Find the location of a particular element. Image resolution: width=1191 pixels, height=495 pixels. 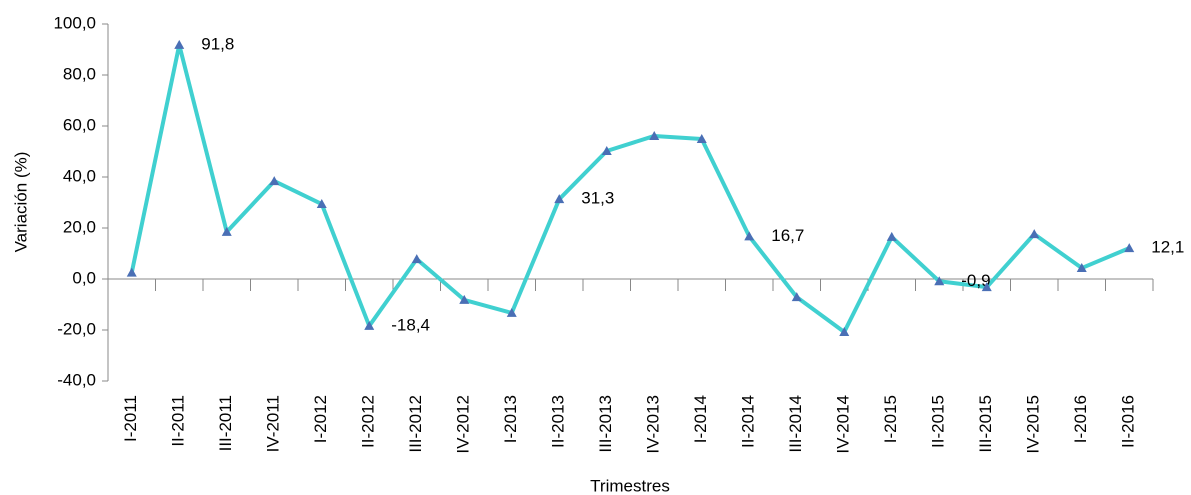

y-tick-label: 100,0 is located at coordinates (74, 22).